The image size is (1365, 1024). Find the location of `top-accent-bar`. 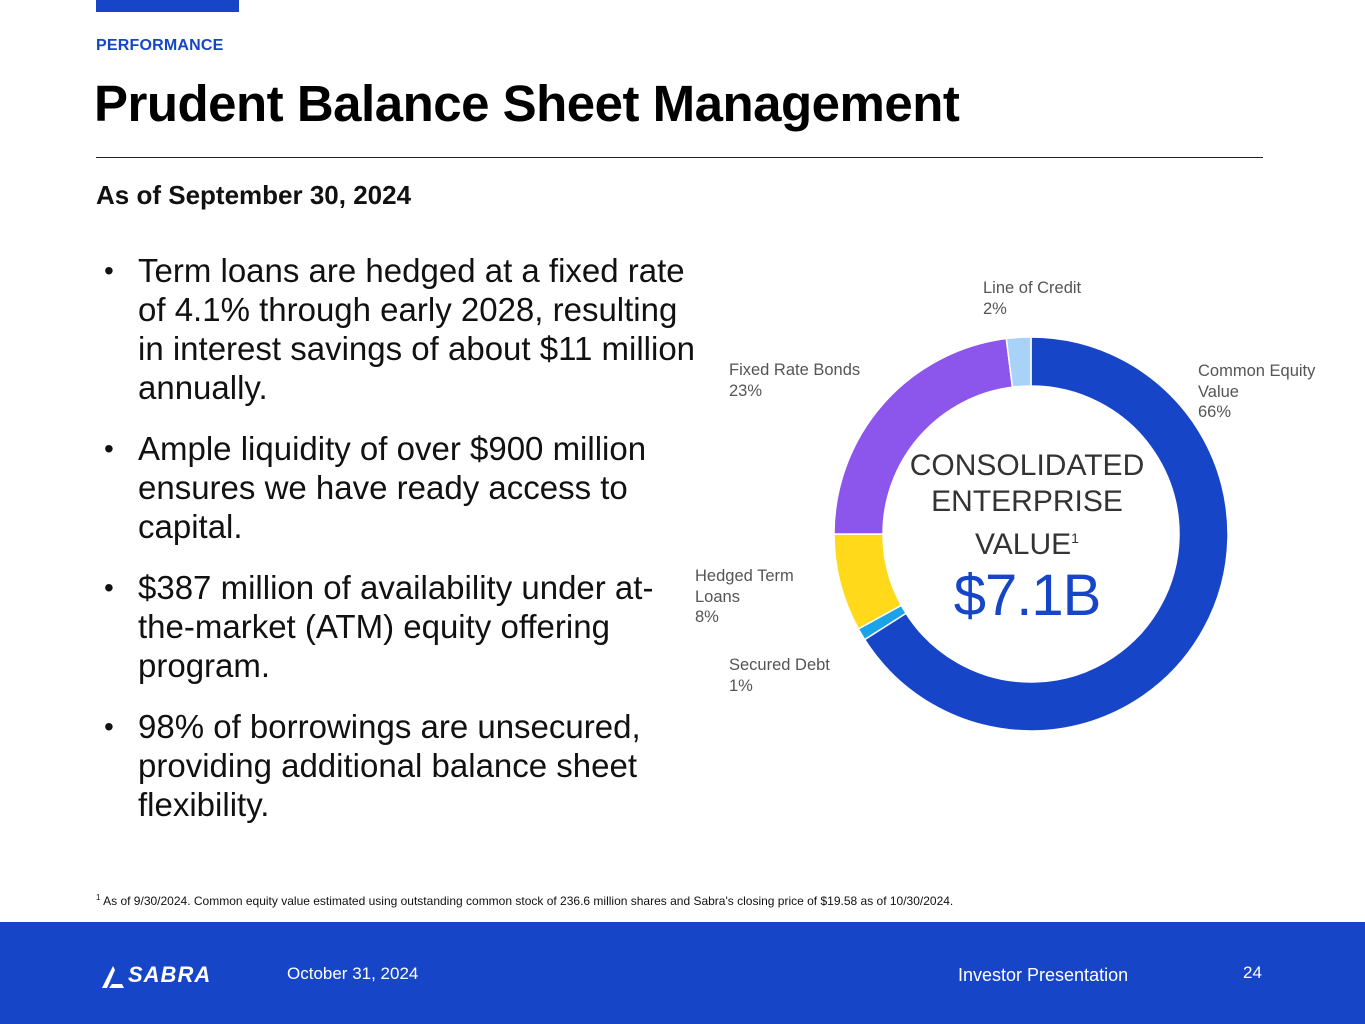

top-accent-bar is located at coordinates (167, 6).